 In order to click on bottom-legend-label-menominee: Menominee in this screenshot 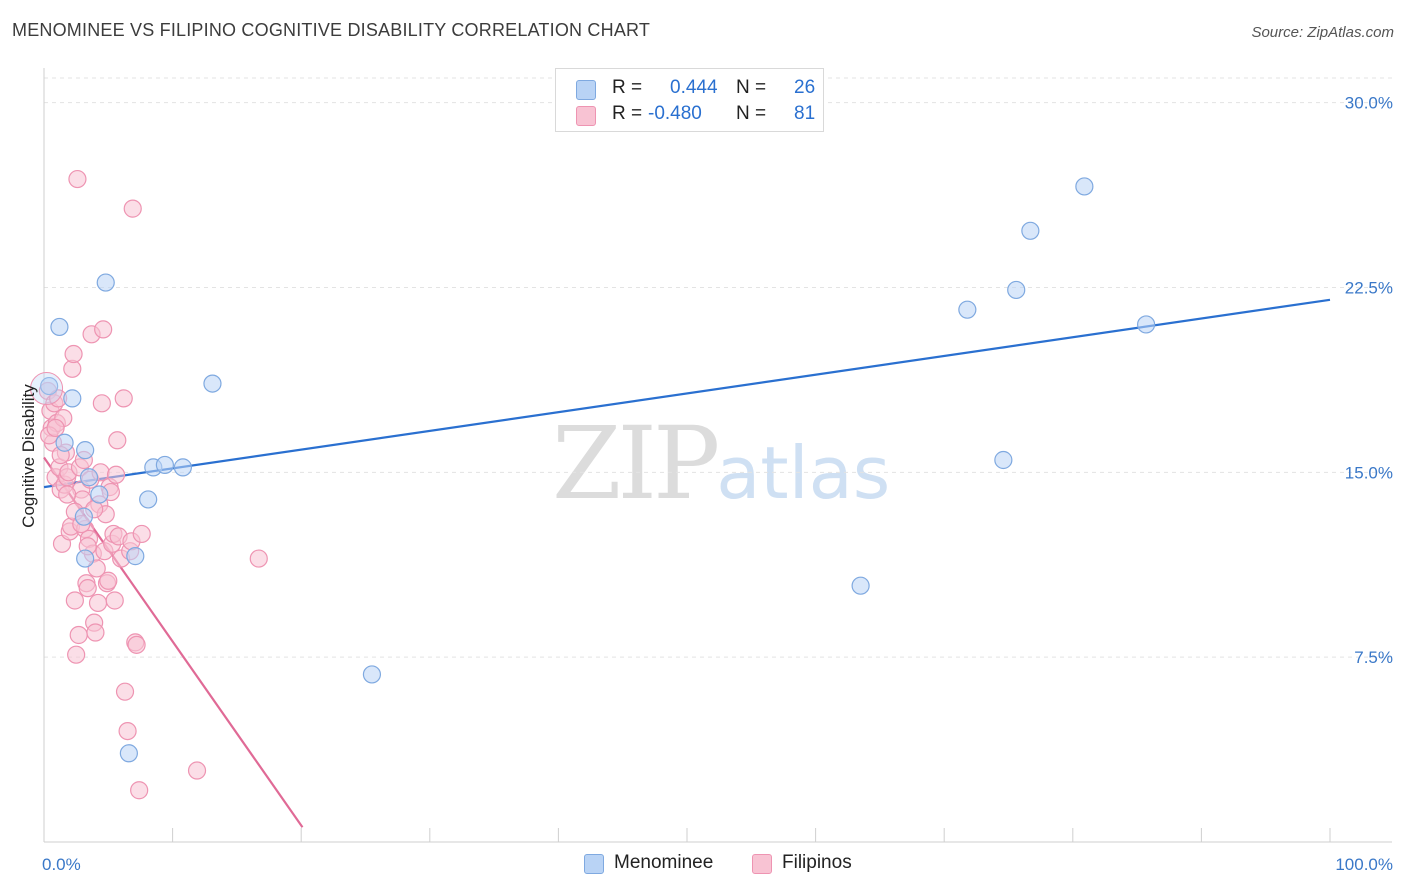, I will do `click(664, 862)`.